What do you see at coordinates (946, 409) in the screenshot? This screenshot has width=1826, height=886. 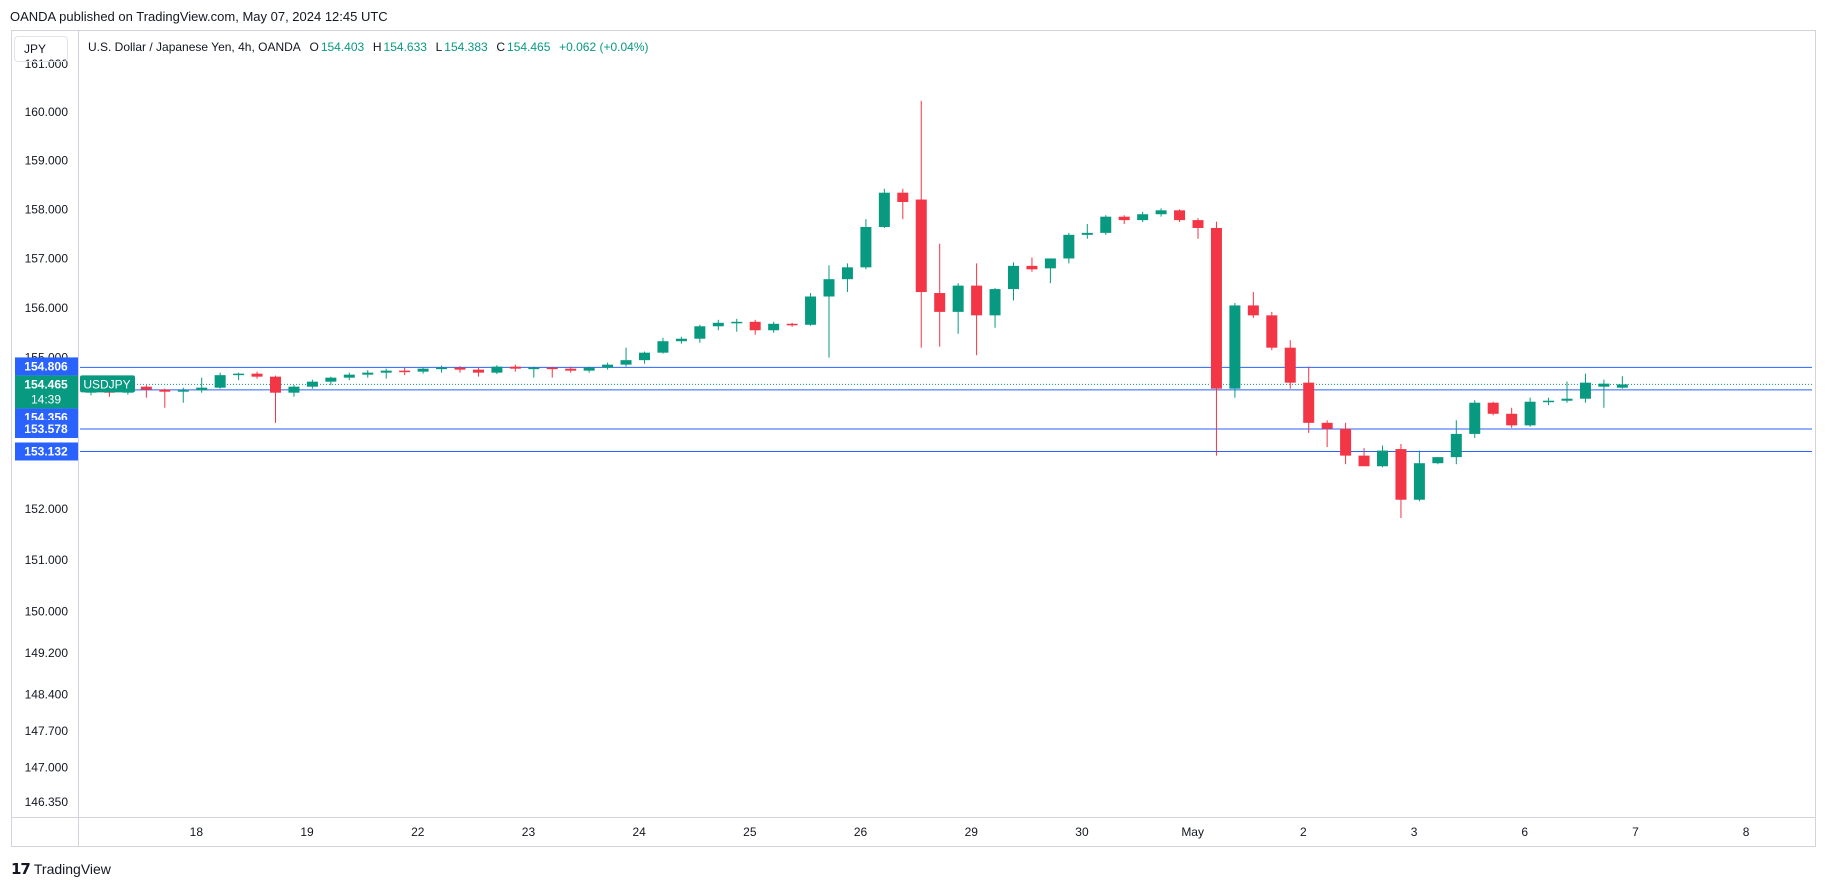 I see `horizontal-lines` at bounding box center [946, 409].